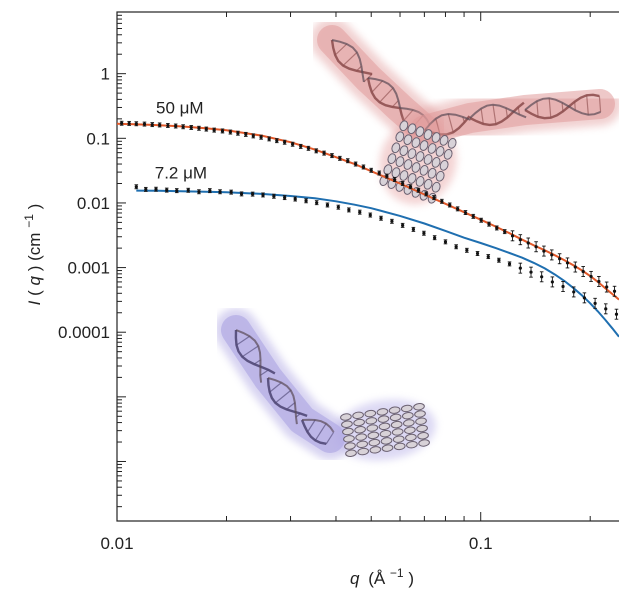 This screenshot has width=619, height=590. I want to click on x-axis-unit: (Å, so click(377, 578).